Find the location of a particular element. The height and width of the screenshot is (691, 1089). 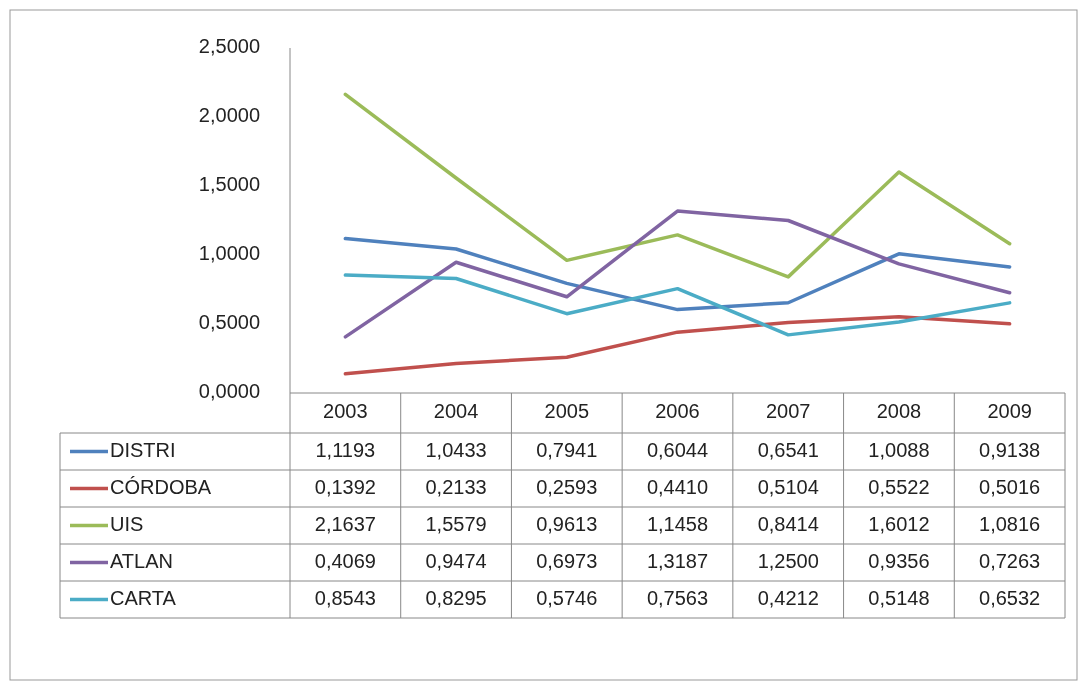

data-label: 0,4212 is located at coordinates (788, 597).